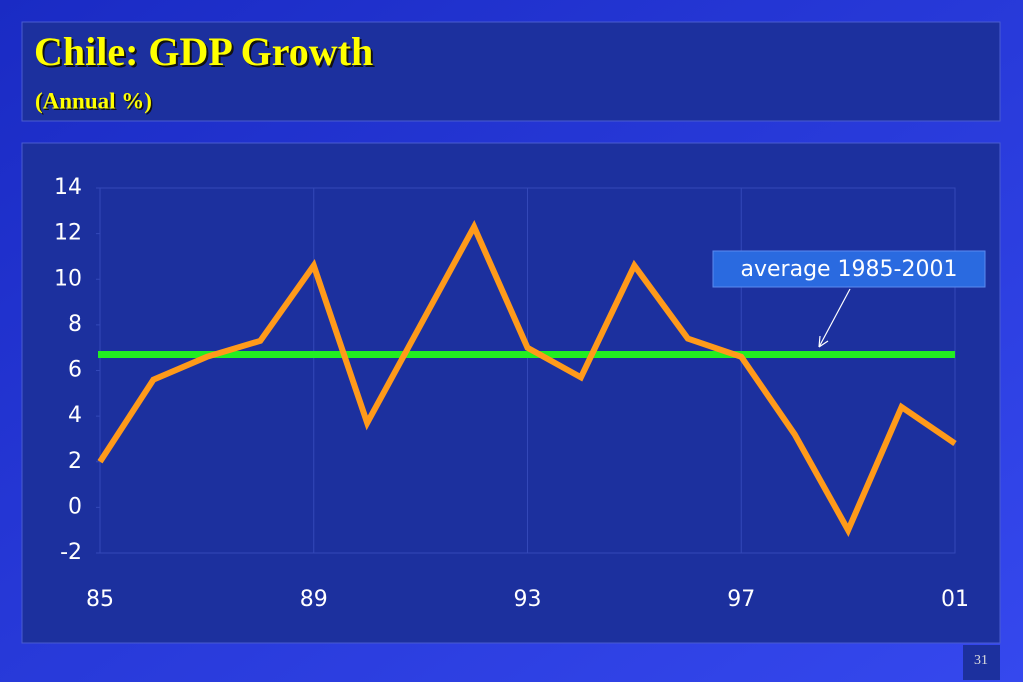  What do you see at coordinates (100, 599) in the screenshot?
I see `x-tick-label: 85` at bounding box center [100, 599].